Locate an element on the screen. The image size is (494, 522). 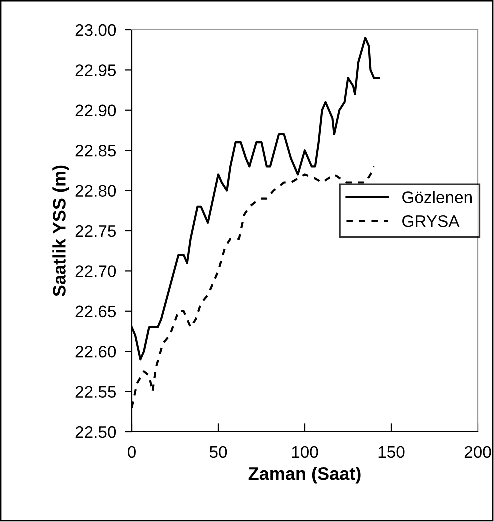
y-tick-label: 22.95 is located at coordinates (96, 70).